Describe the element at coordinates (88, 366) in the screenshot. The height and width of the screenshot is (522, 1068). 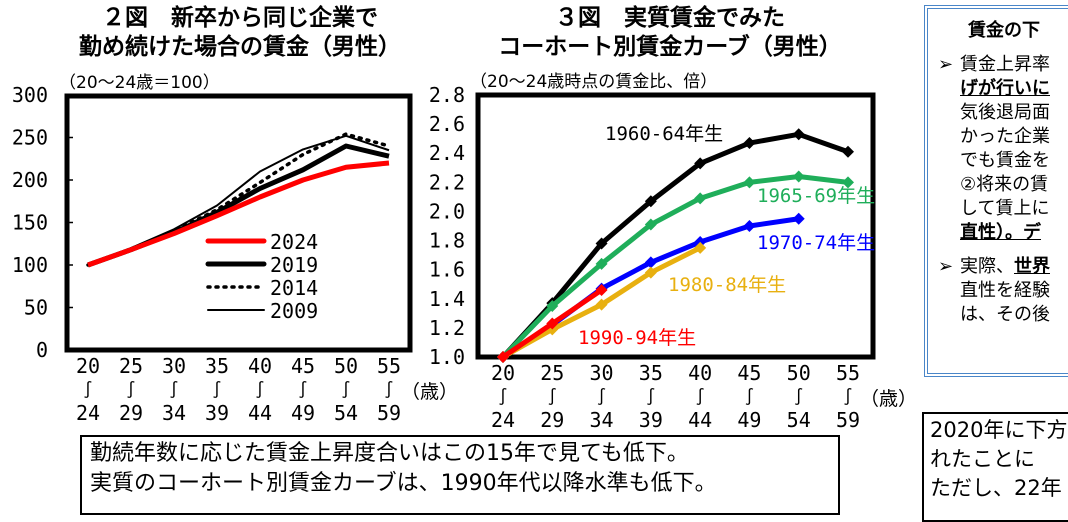
I see `x-tick-label: 20` at that location.